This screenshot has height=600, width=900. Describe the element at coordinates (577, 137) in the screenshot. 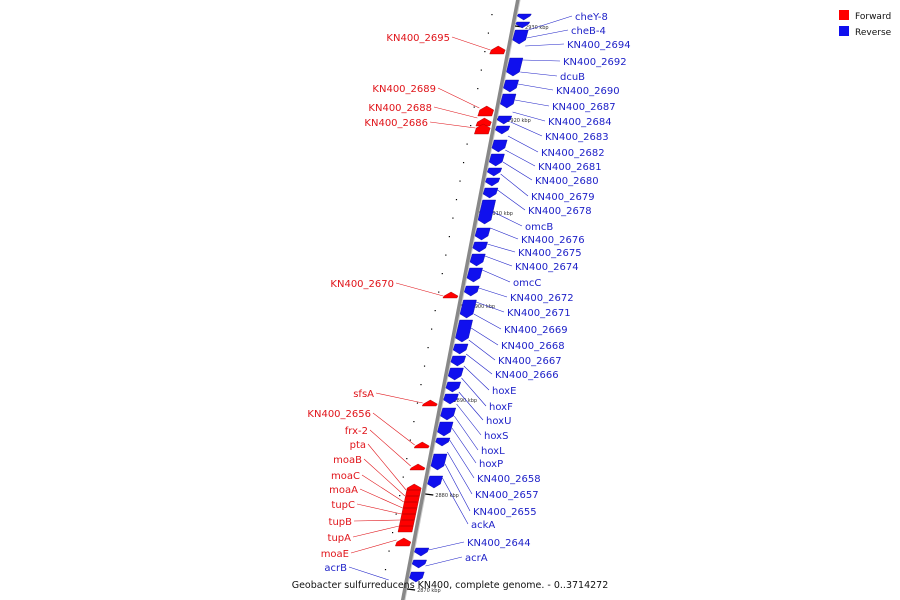

I see `reverse-gene-label: KN400_2683` at that location.